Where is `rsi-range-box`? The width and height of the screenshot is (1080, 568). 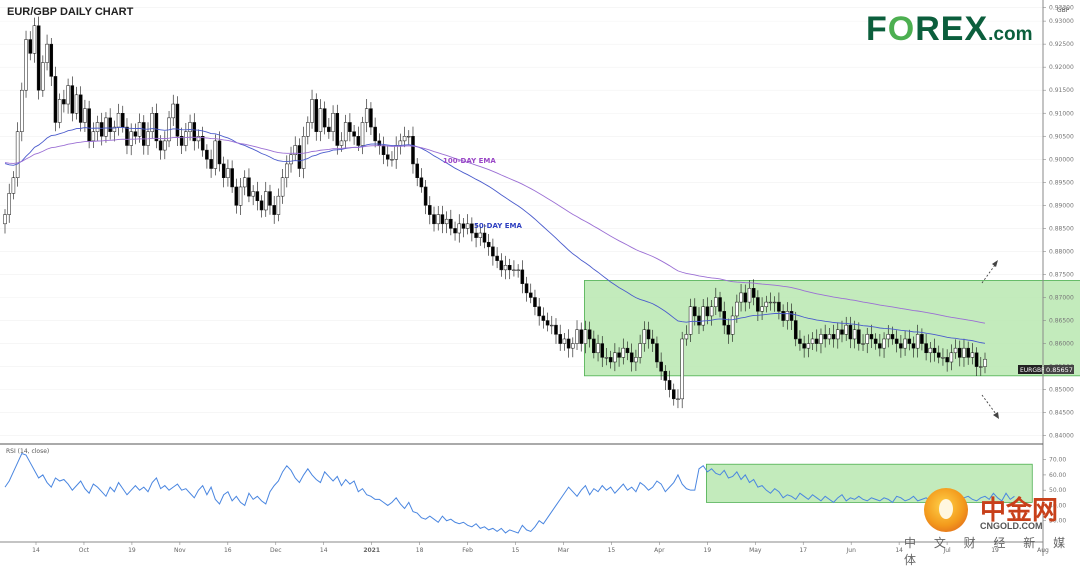 rsi-range-box is located at coordinates (869, 483).